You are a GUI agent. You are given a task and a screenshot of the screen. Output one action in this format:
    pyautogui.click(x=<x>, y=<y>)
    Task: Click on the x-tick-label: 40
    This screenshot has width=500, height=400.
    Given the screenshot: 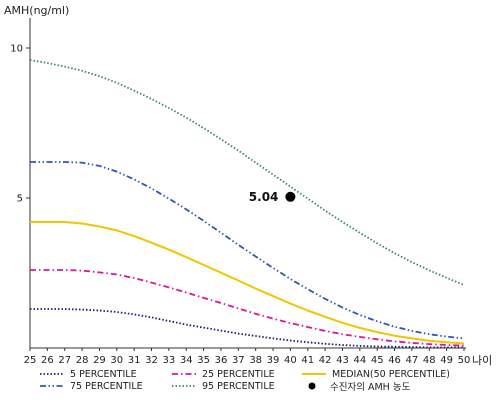 What is the action you would take?
    pyautogui.click(x=290, y=360)
    